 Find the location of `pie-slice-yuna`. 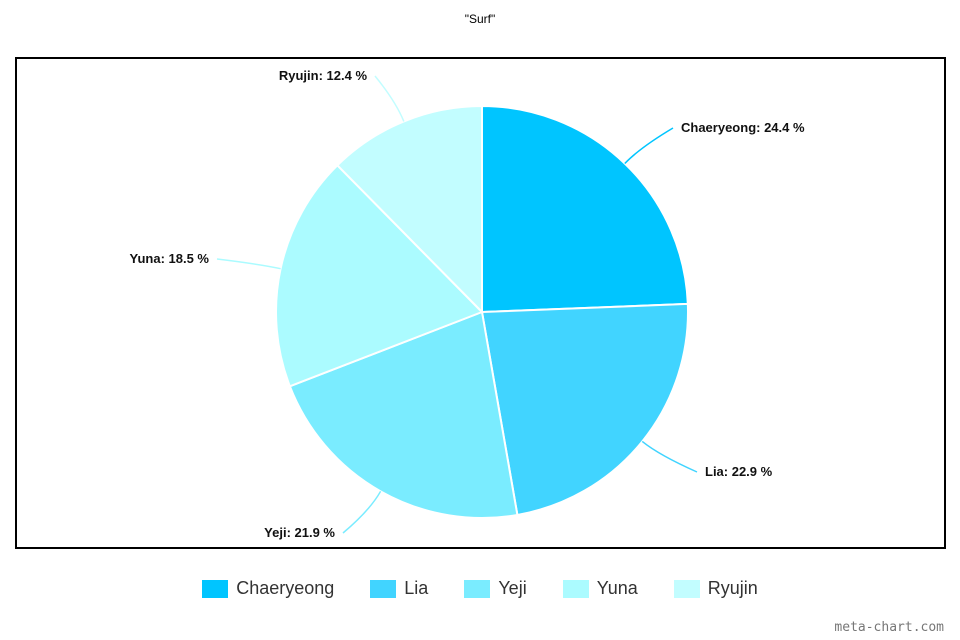

pie-slice-yuna is located at coordinates (379, 275).